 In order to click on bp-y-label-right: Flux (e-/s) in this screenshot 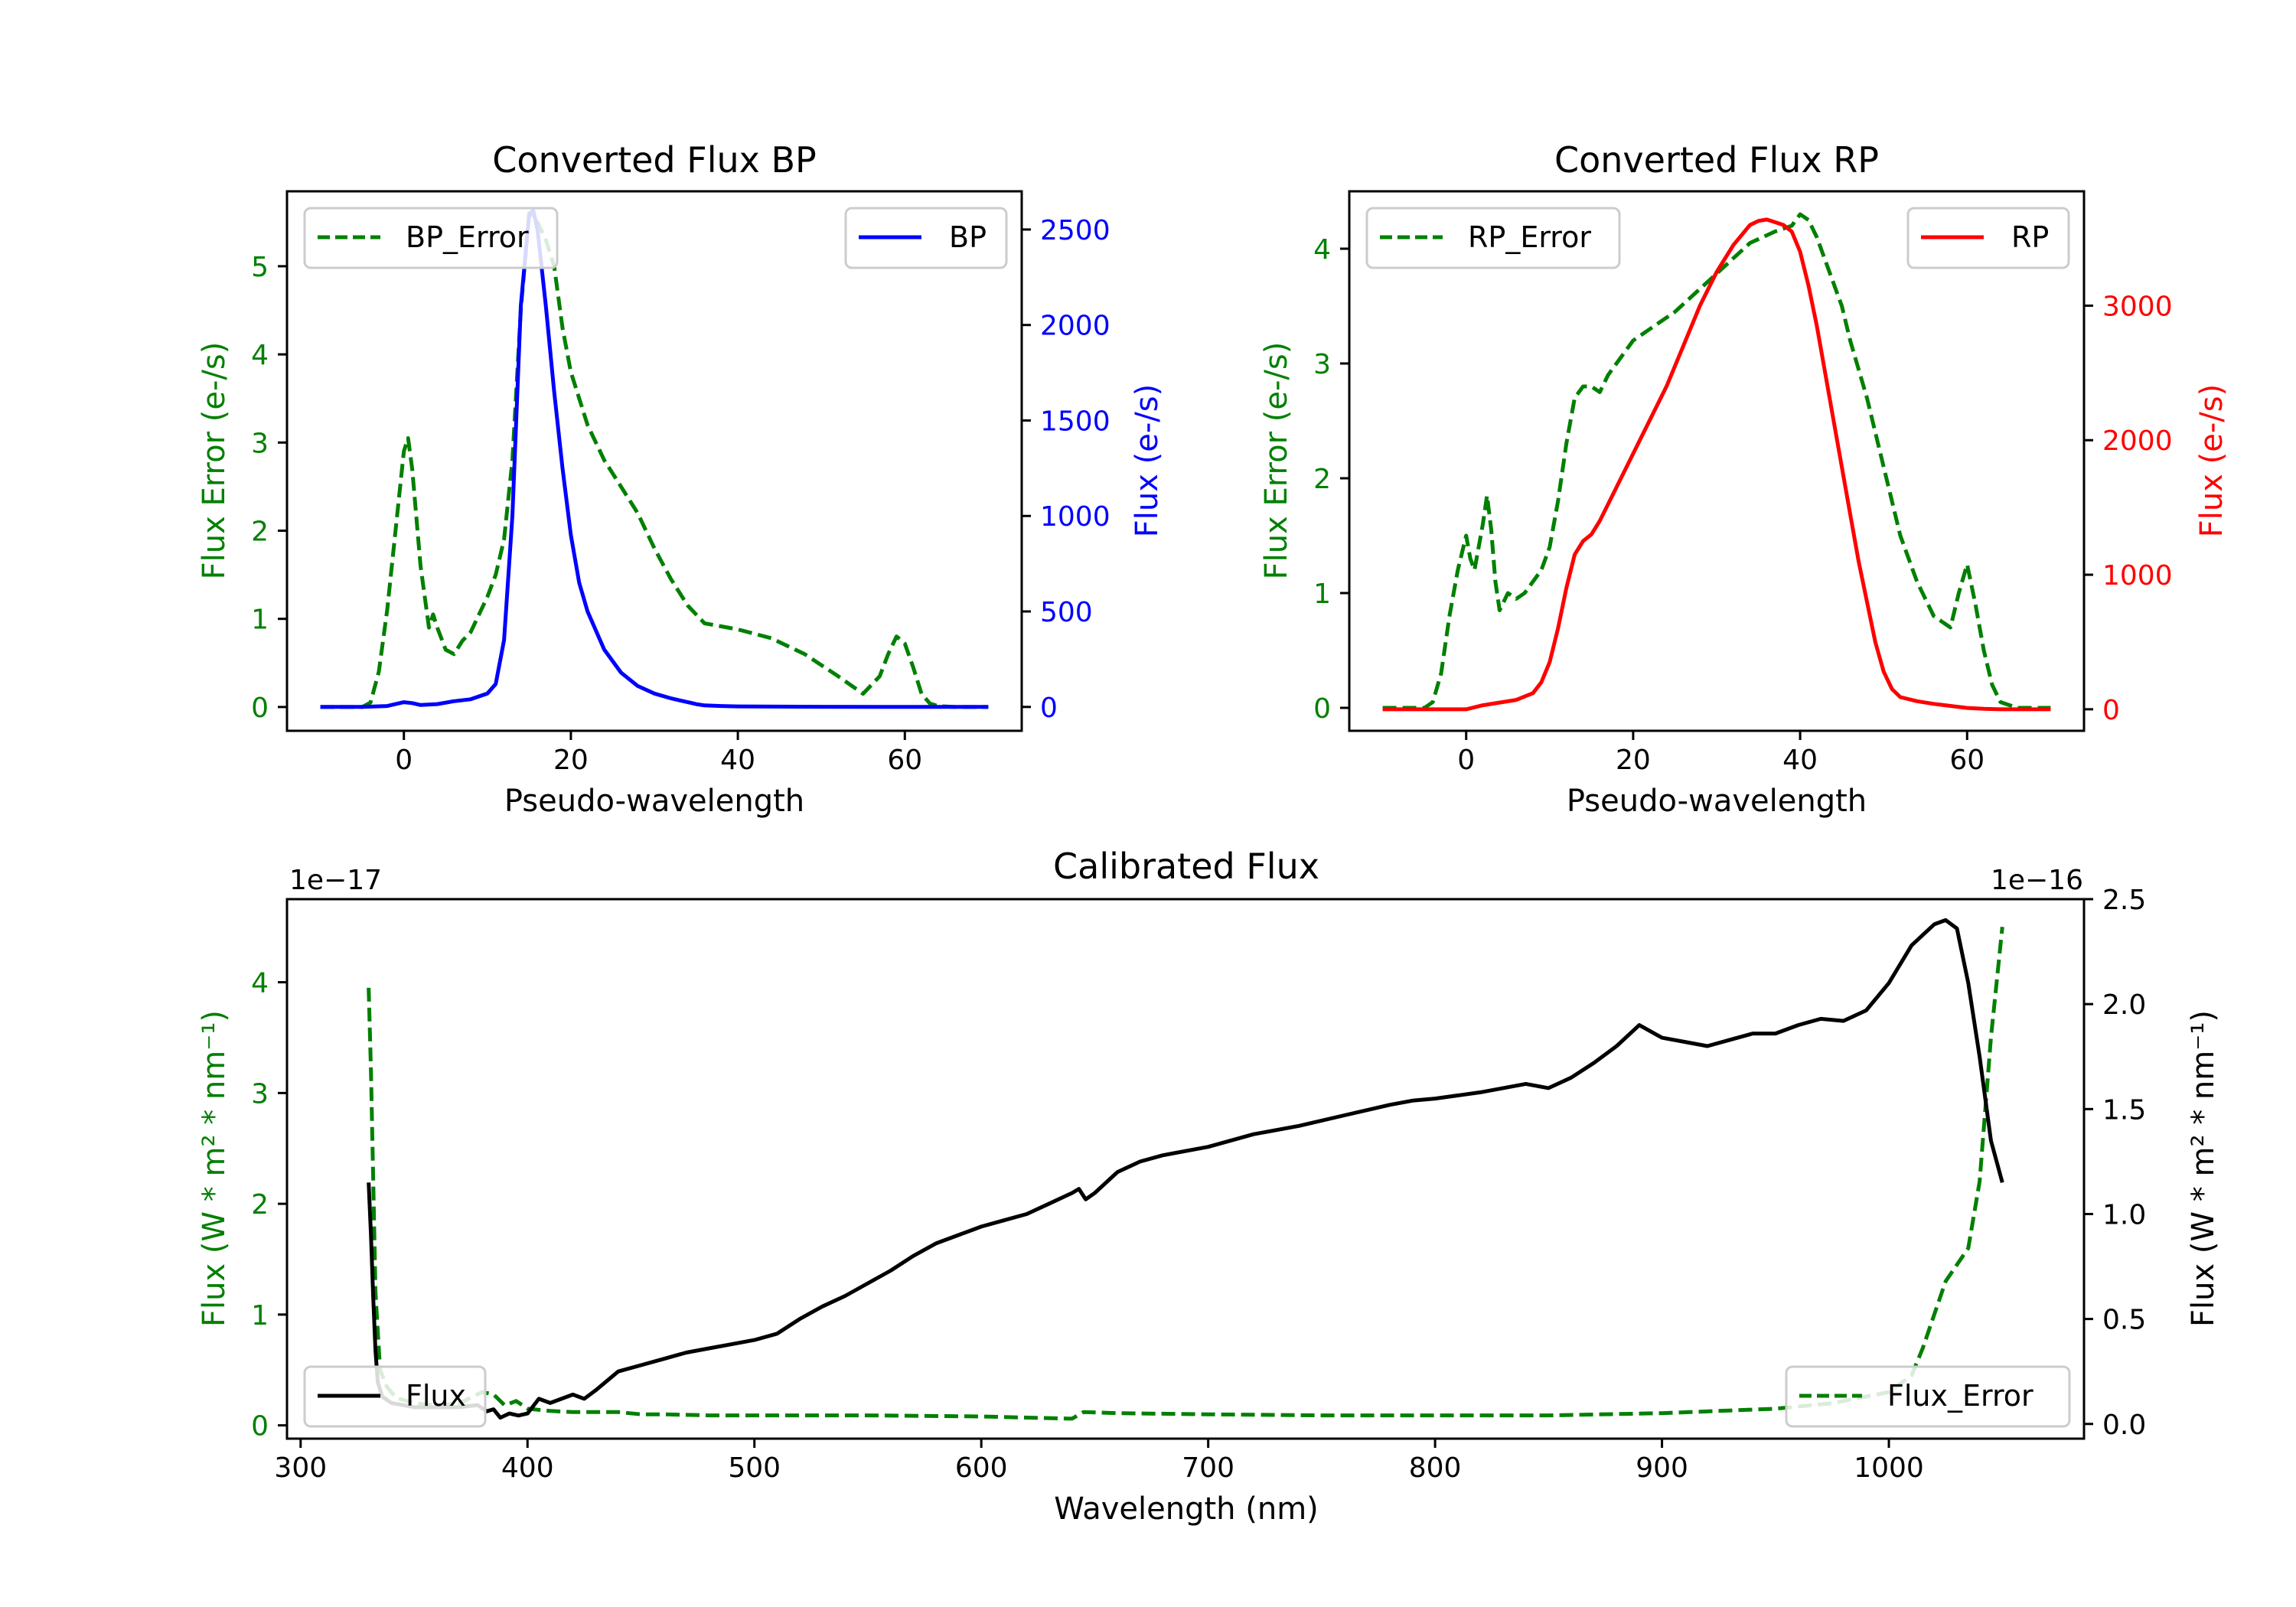, I will do `click(1147, 460)`.